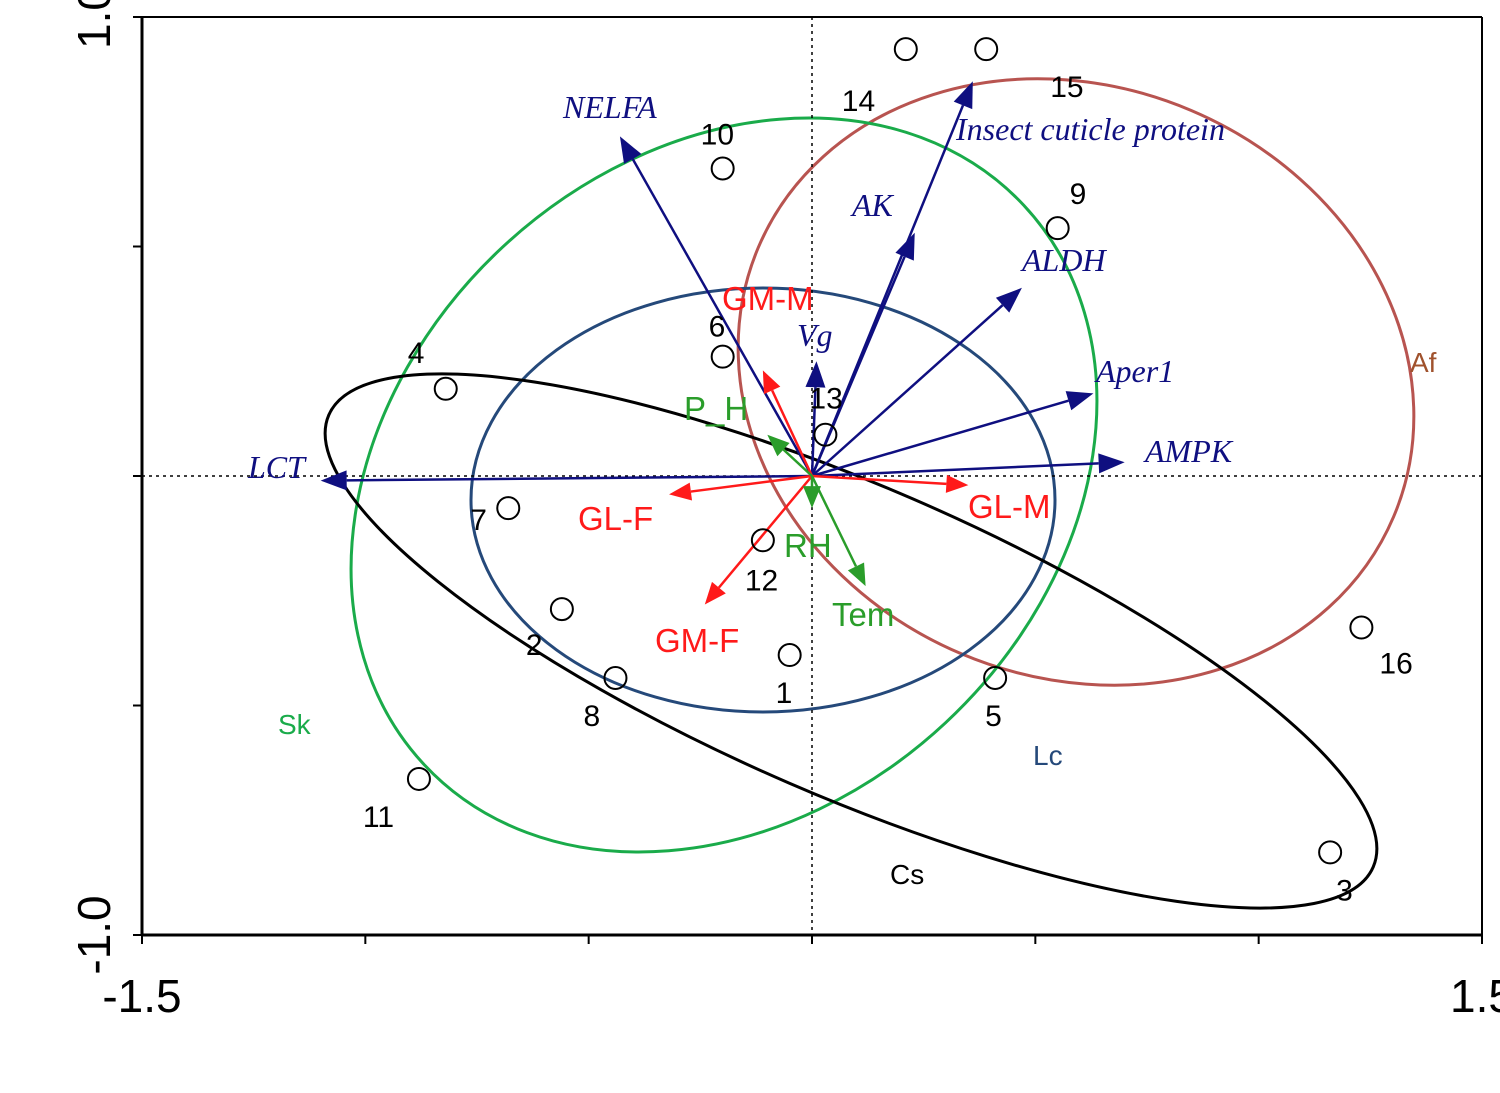  I want to click on vector-nelfa, so click(722, 317).